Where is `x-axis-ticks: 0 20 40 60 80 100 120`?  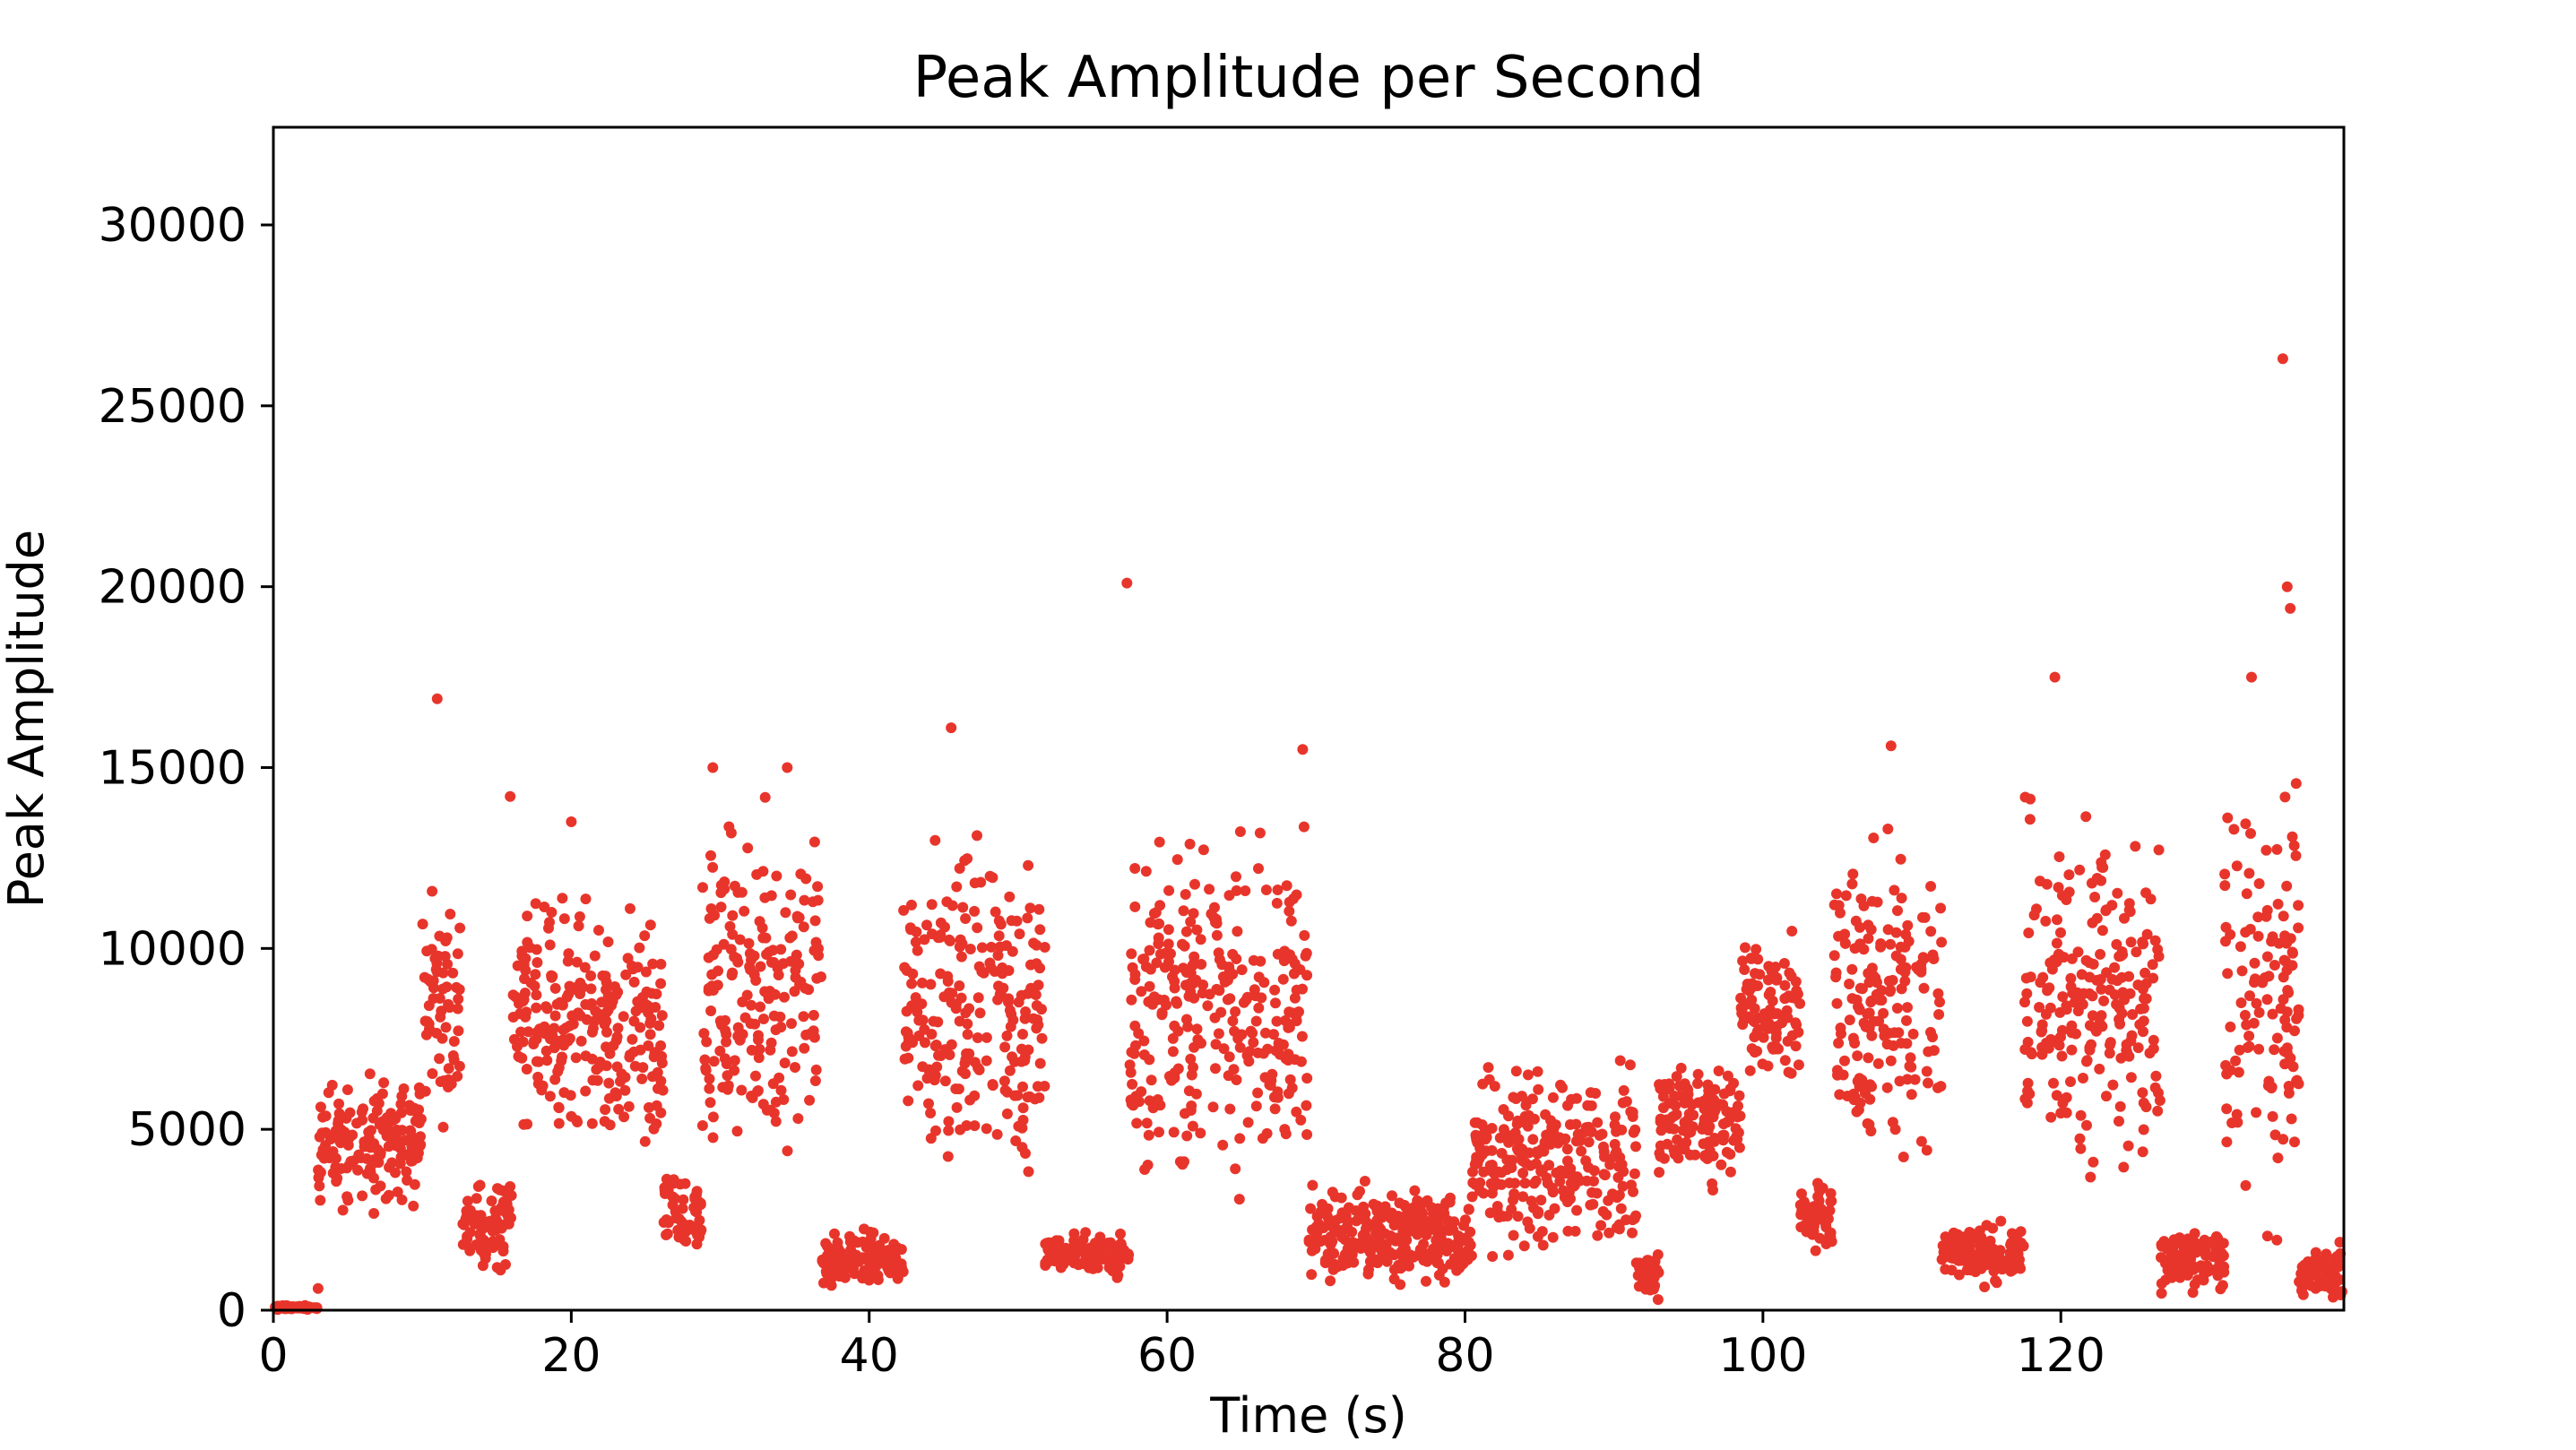 x-axis-ticks: 0 20 40 60 80 100 120 is located at coordinates (1181, 1346).